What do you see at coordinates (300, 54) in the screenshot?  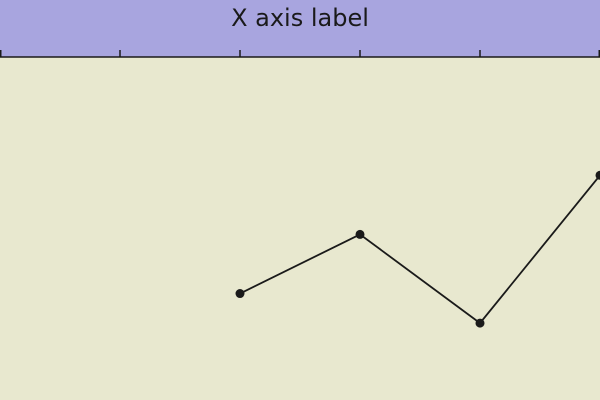 I see `x-axis` at bounding box center [300, 54].